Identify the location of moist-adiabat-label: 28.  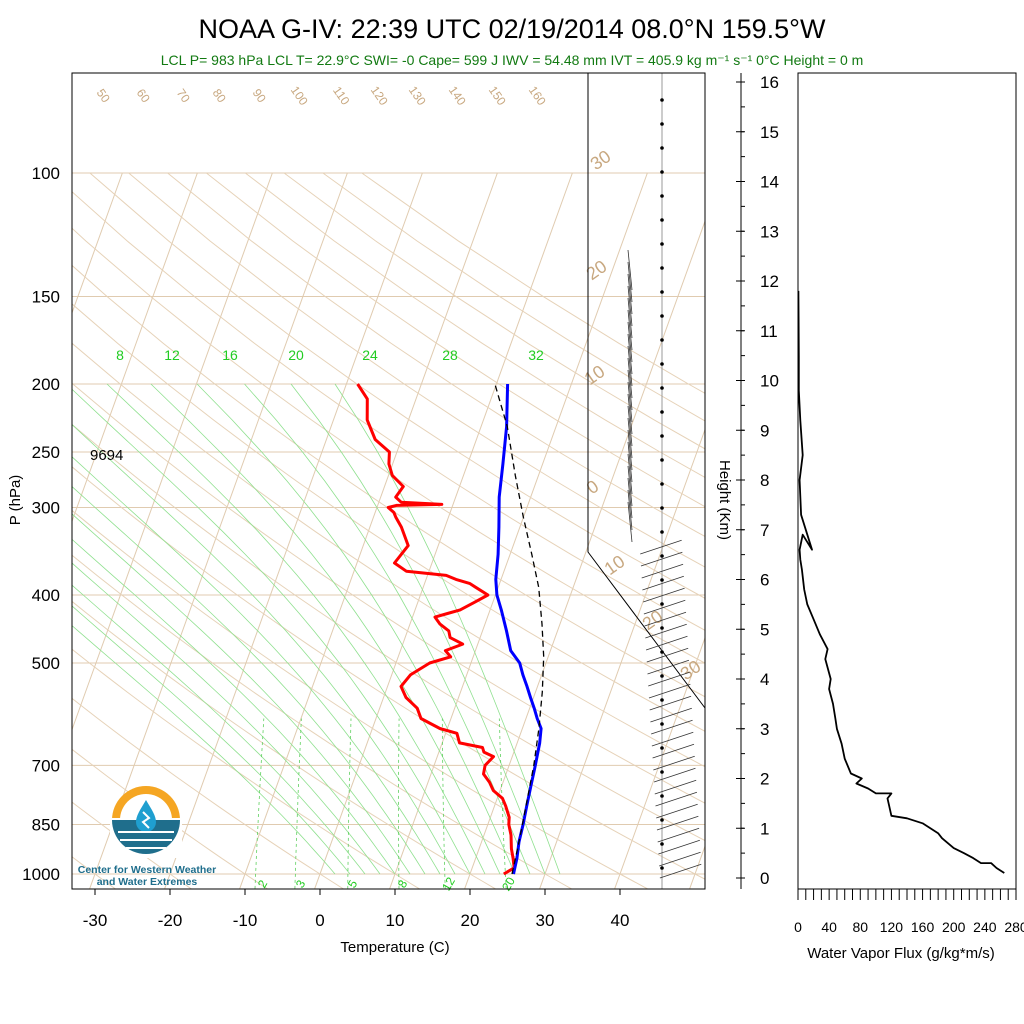
(450, 355).